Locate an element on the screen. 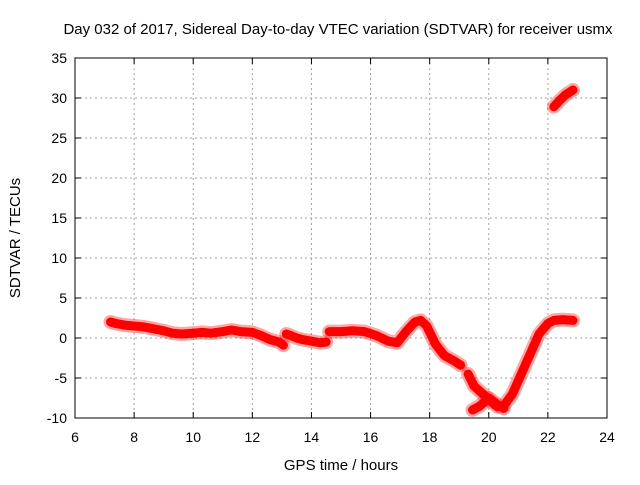 The width and height of the screenshot is (640, 485). x-tick-label: 22 is located at coordinates (548, 437).